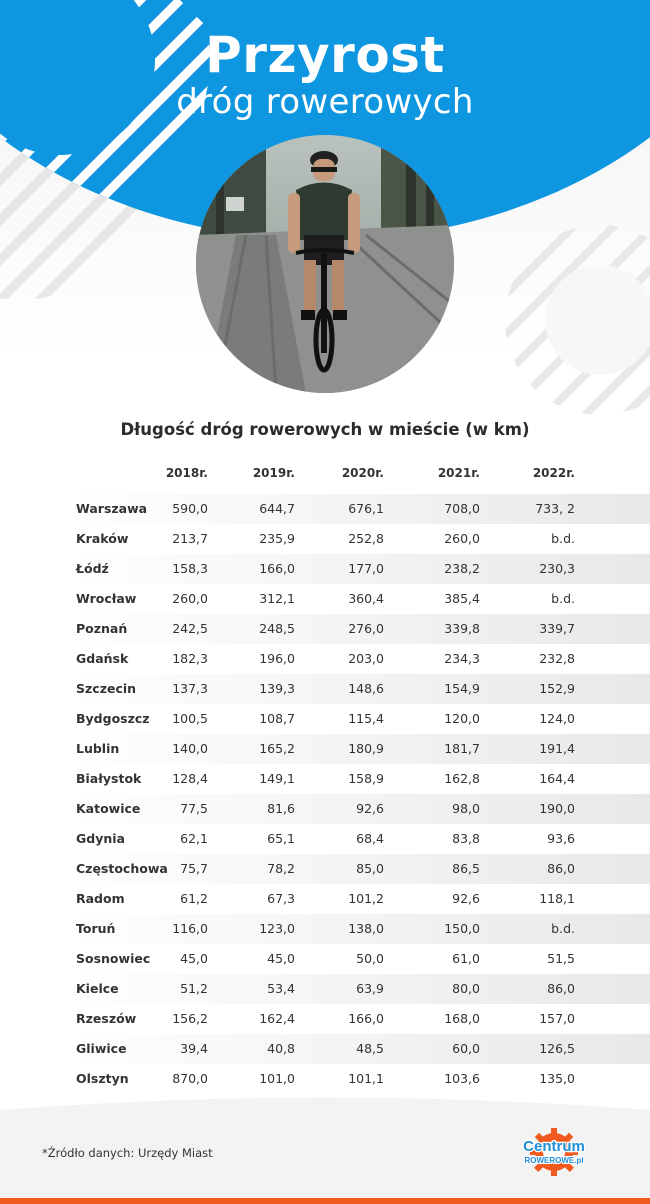 The width and height of the screenshot is (650, 1204). Describe the element at coordinates (190, 568) in the screenshot. I see `value-cell: 158,3` at that location.